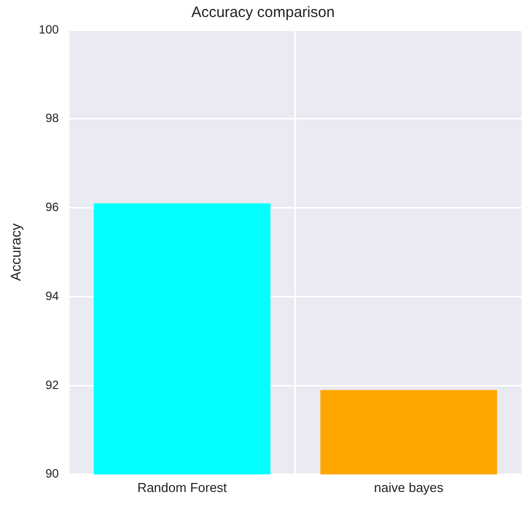 The image size is (522, 506). What do you see at coordinates (263, 13) in the screenshot?
I see `chart-title: Accuracy comparison` at bounding box center [263, 13].